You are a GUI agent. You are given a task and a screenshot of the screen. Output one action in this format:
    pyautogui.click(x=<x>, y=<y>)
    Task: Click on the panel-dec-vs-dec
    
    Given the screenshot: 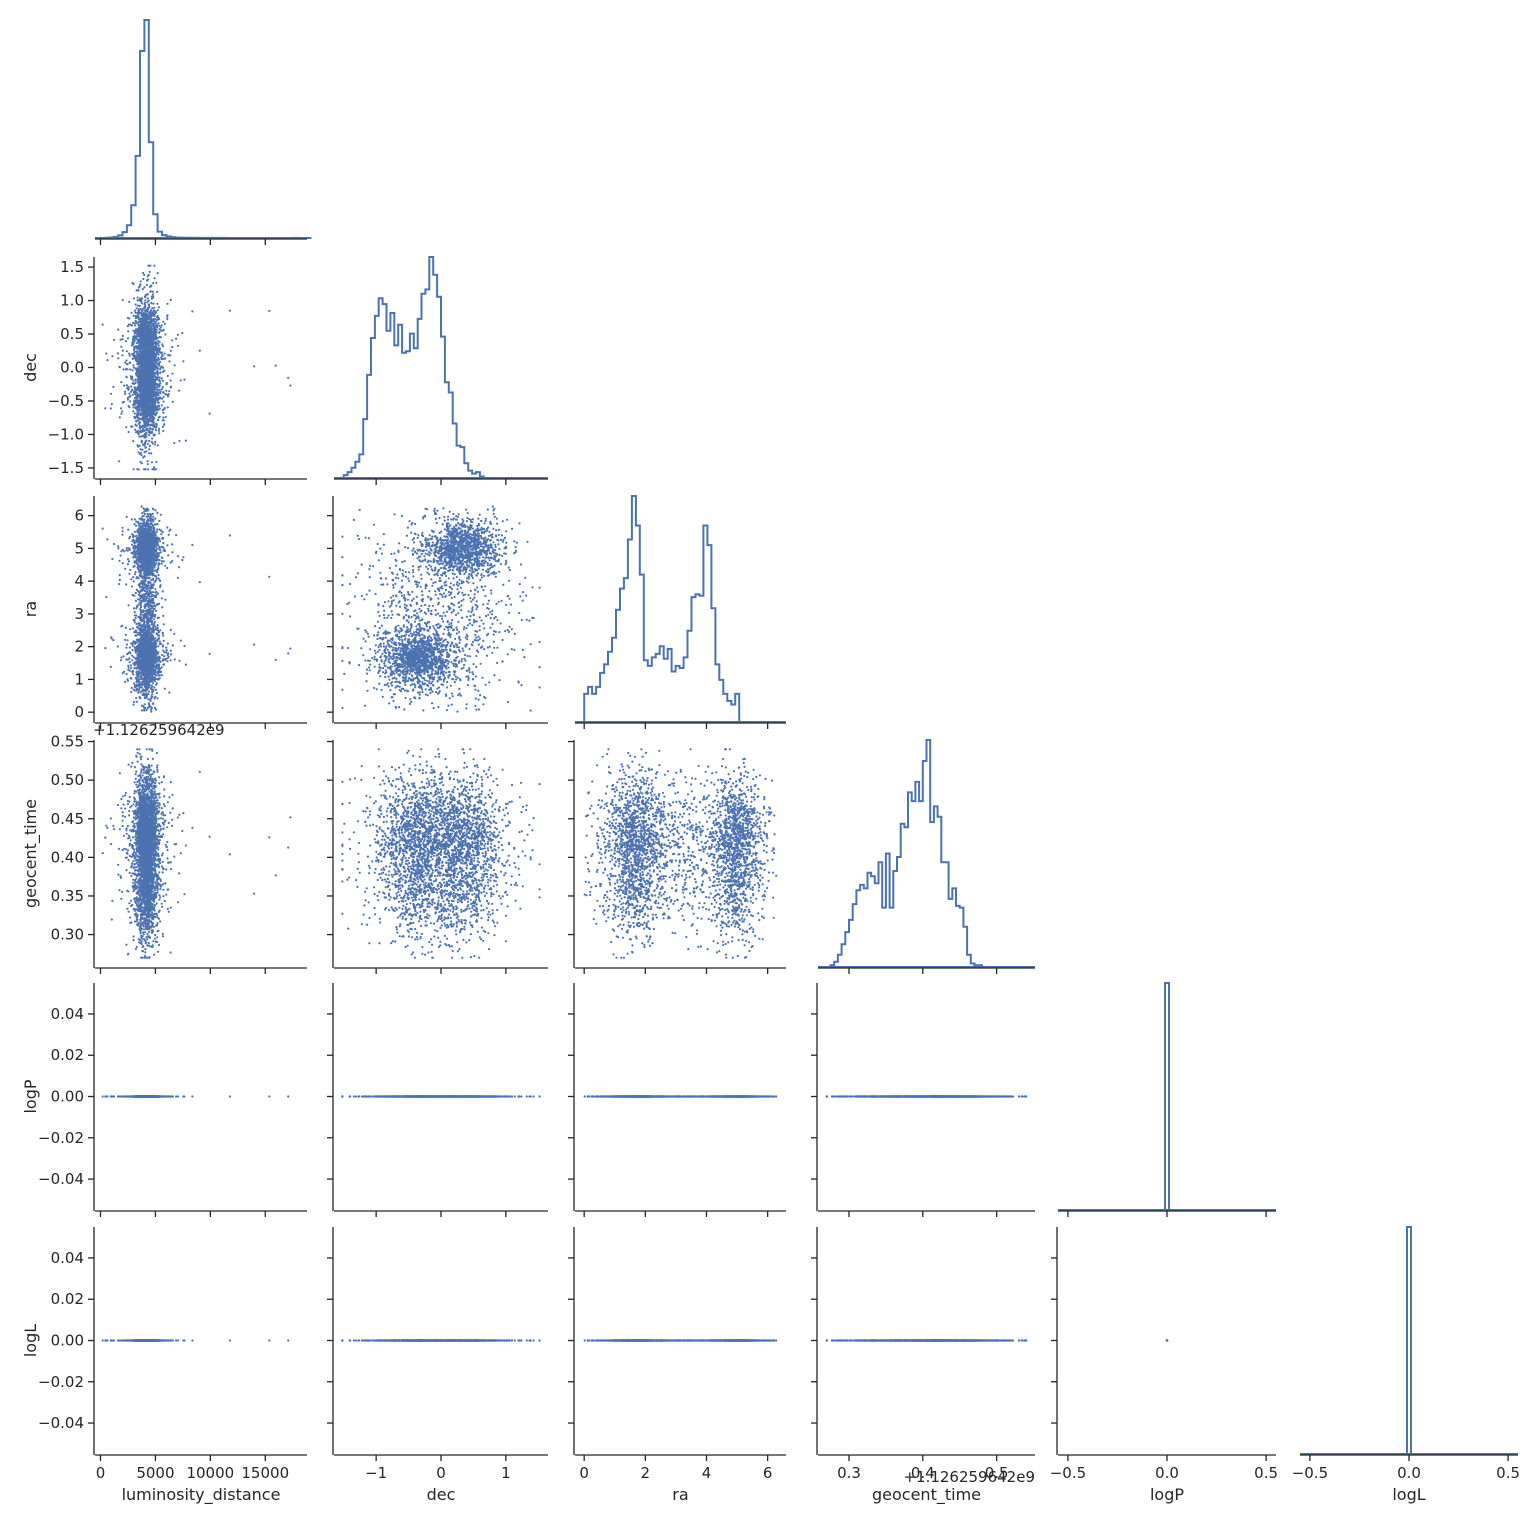 What is the action you would take?
    pyautogui.click(x=441, y=370)
    